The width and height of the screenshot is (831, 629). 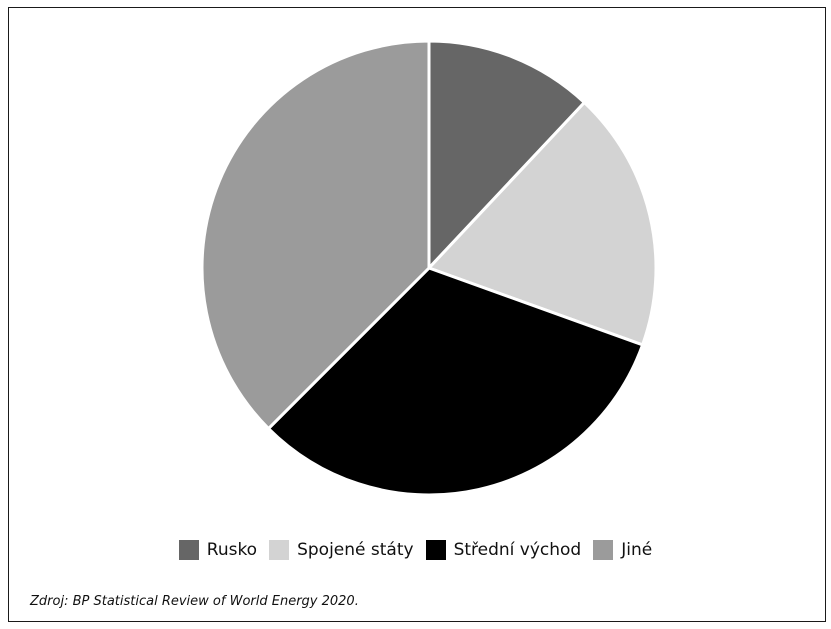 What do you see at coordinates (355, 550) in the screenshot?
I see `legend-label-spojene-staty: Spojené státy` at bounding box center [355, 550].